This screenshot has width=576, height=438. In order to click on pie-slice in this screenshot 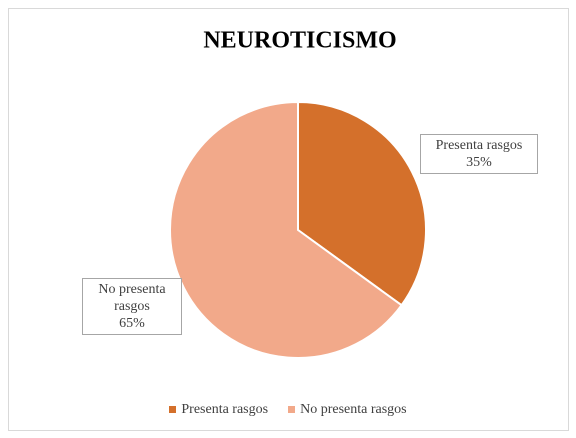, I will do `click(362, 203)`.